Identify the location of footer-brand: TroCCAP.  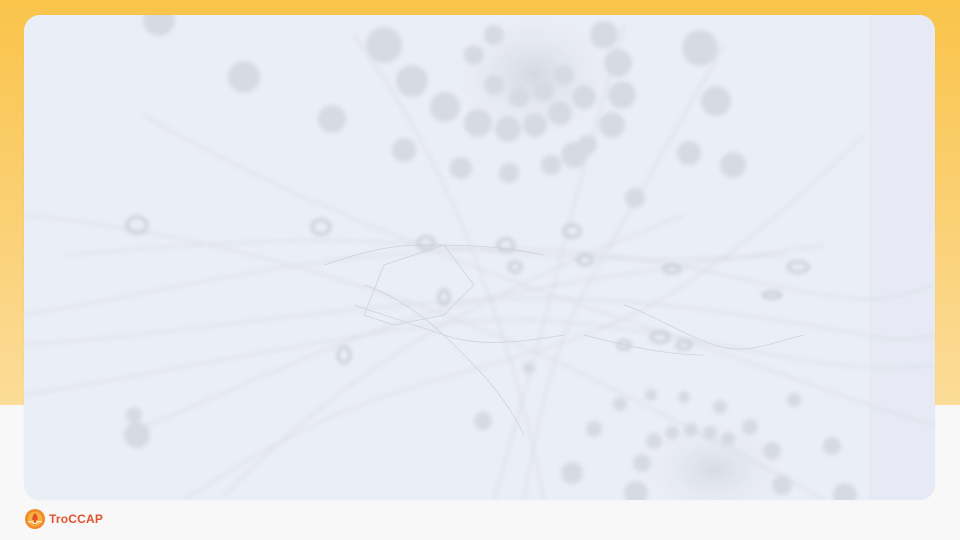
(63, 519).